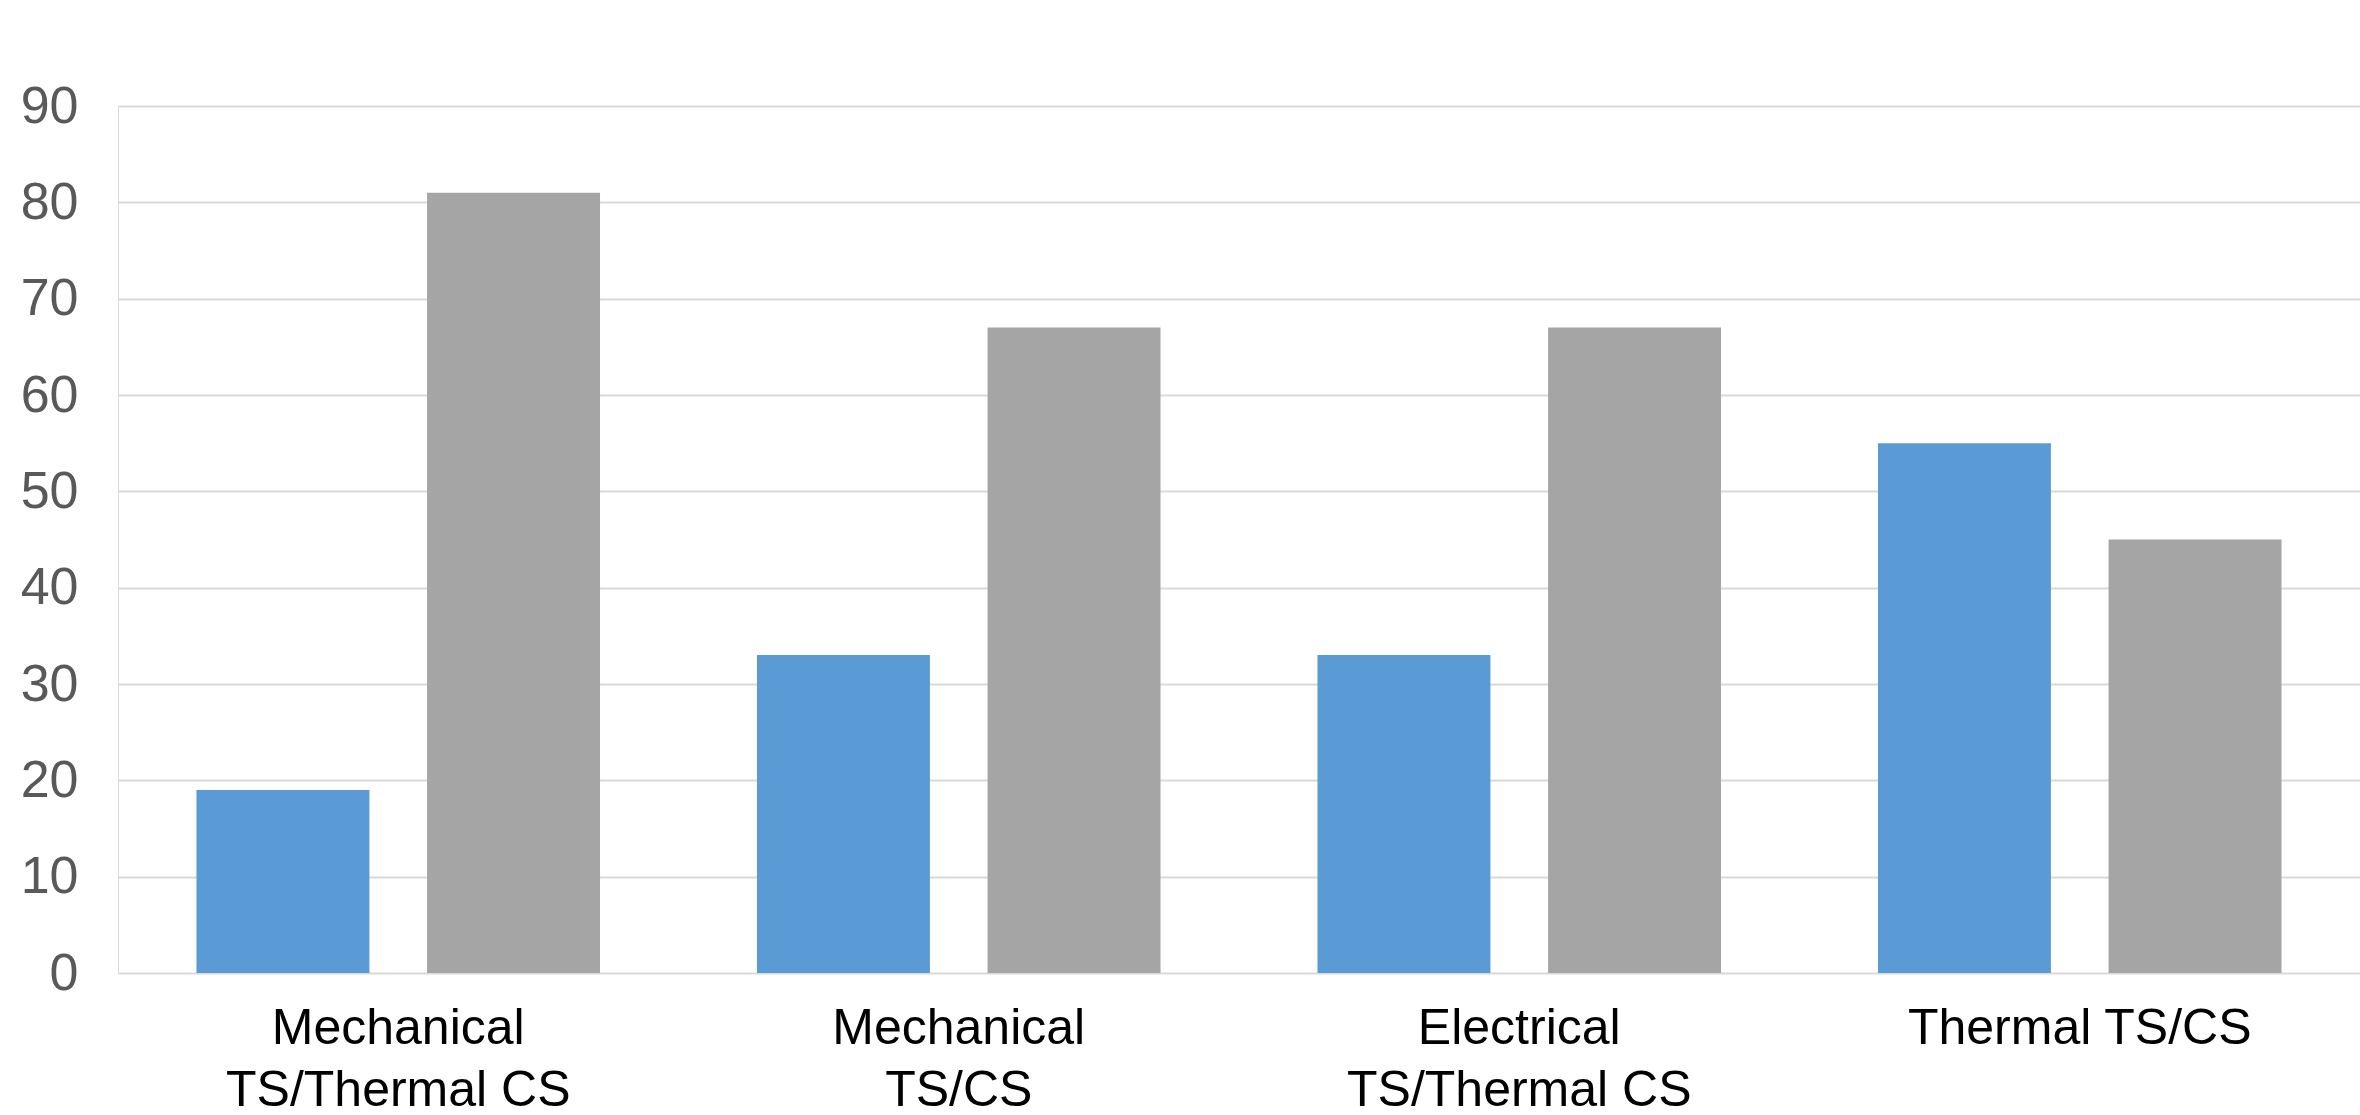 This screenshot has height=1115, width=2360. I want to click on y-tick-label: 50, so click(49, 489).